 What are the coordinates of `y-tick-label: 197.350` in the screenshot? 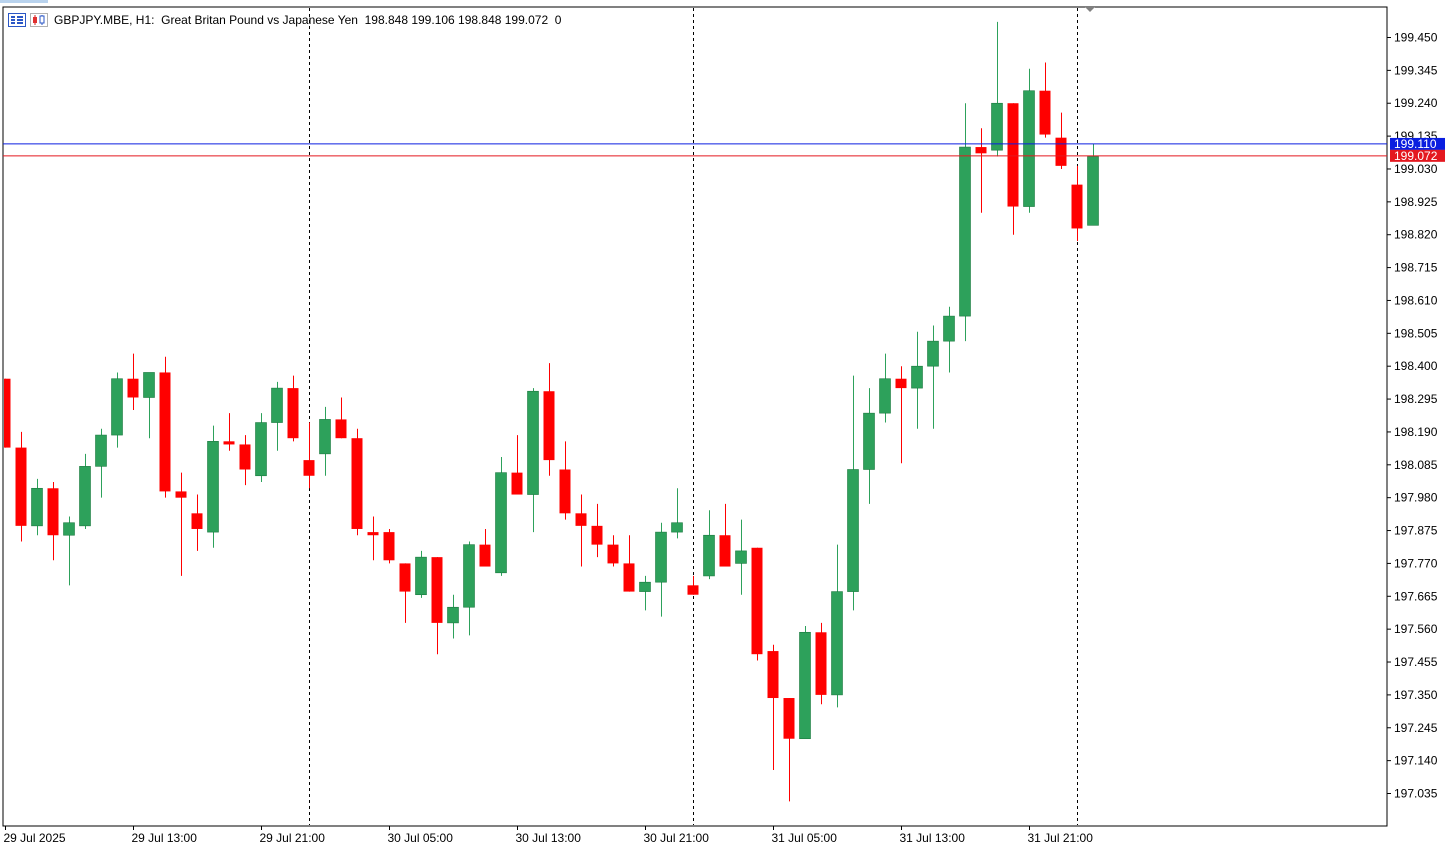 It's located at (1416, 695).